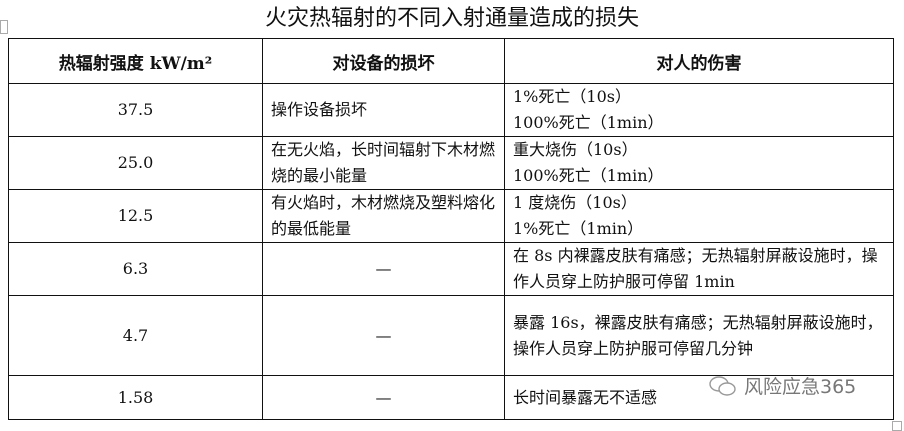 This screenshot has width=904, height=431. What do you see at coordinates (451, 18) in the screenshot?
I see `page-title: 火灾热辐射的不同入射通量造成的损失` at bounding box center [451, 18].